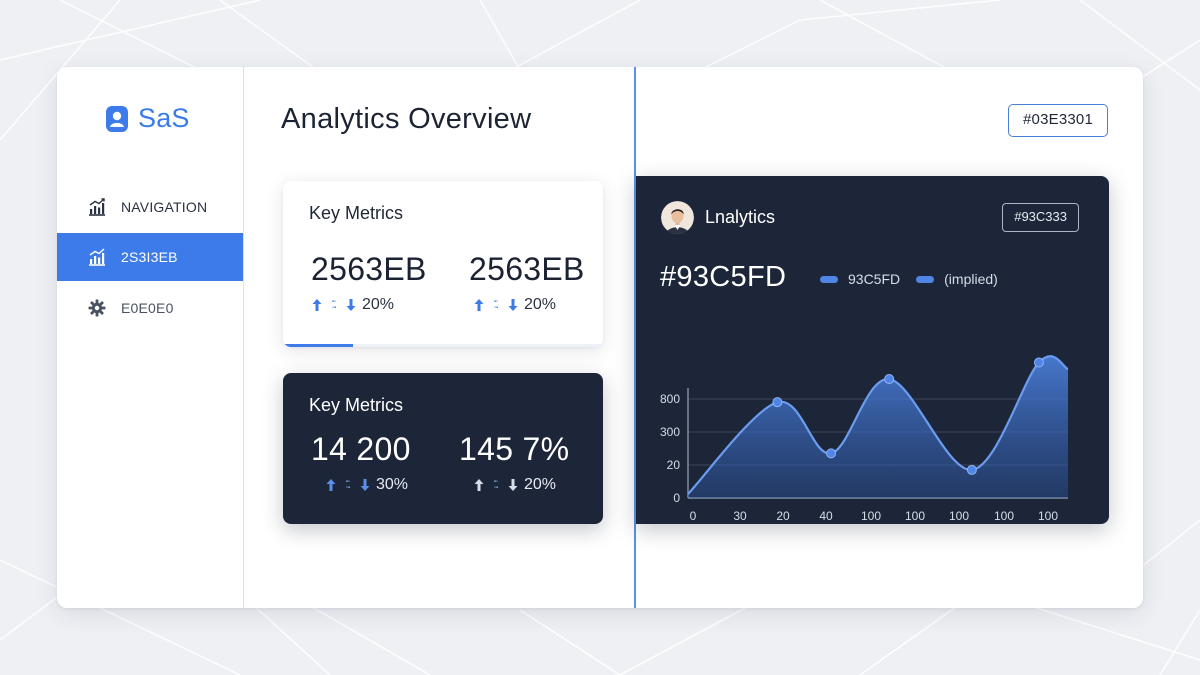 The width and height of the screenshot is (1200, 675). I want to click on legend-item: 93C5FD, so click(860, 279).